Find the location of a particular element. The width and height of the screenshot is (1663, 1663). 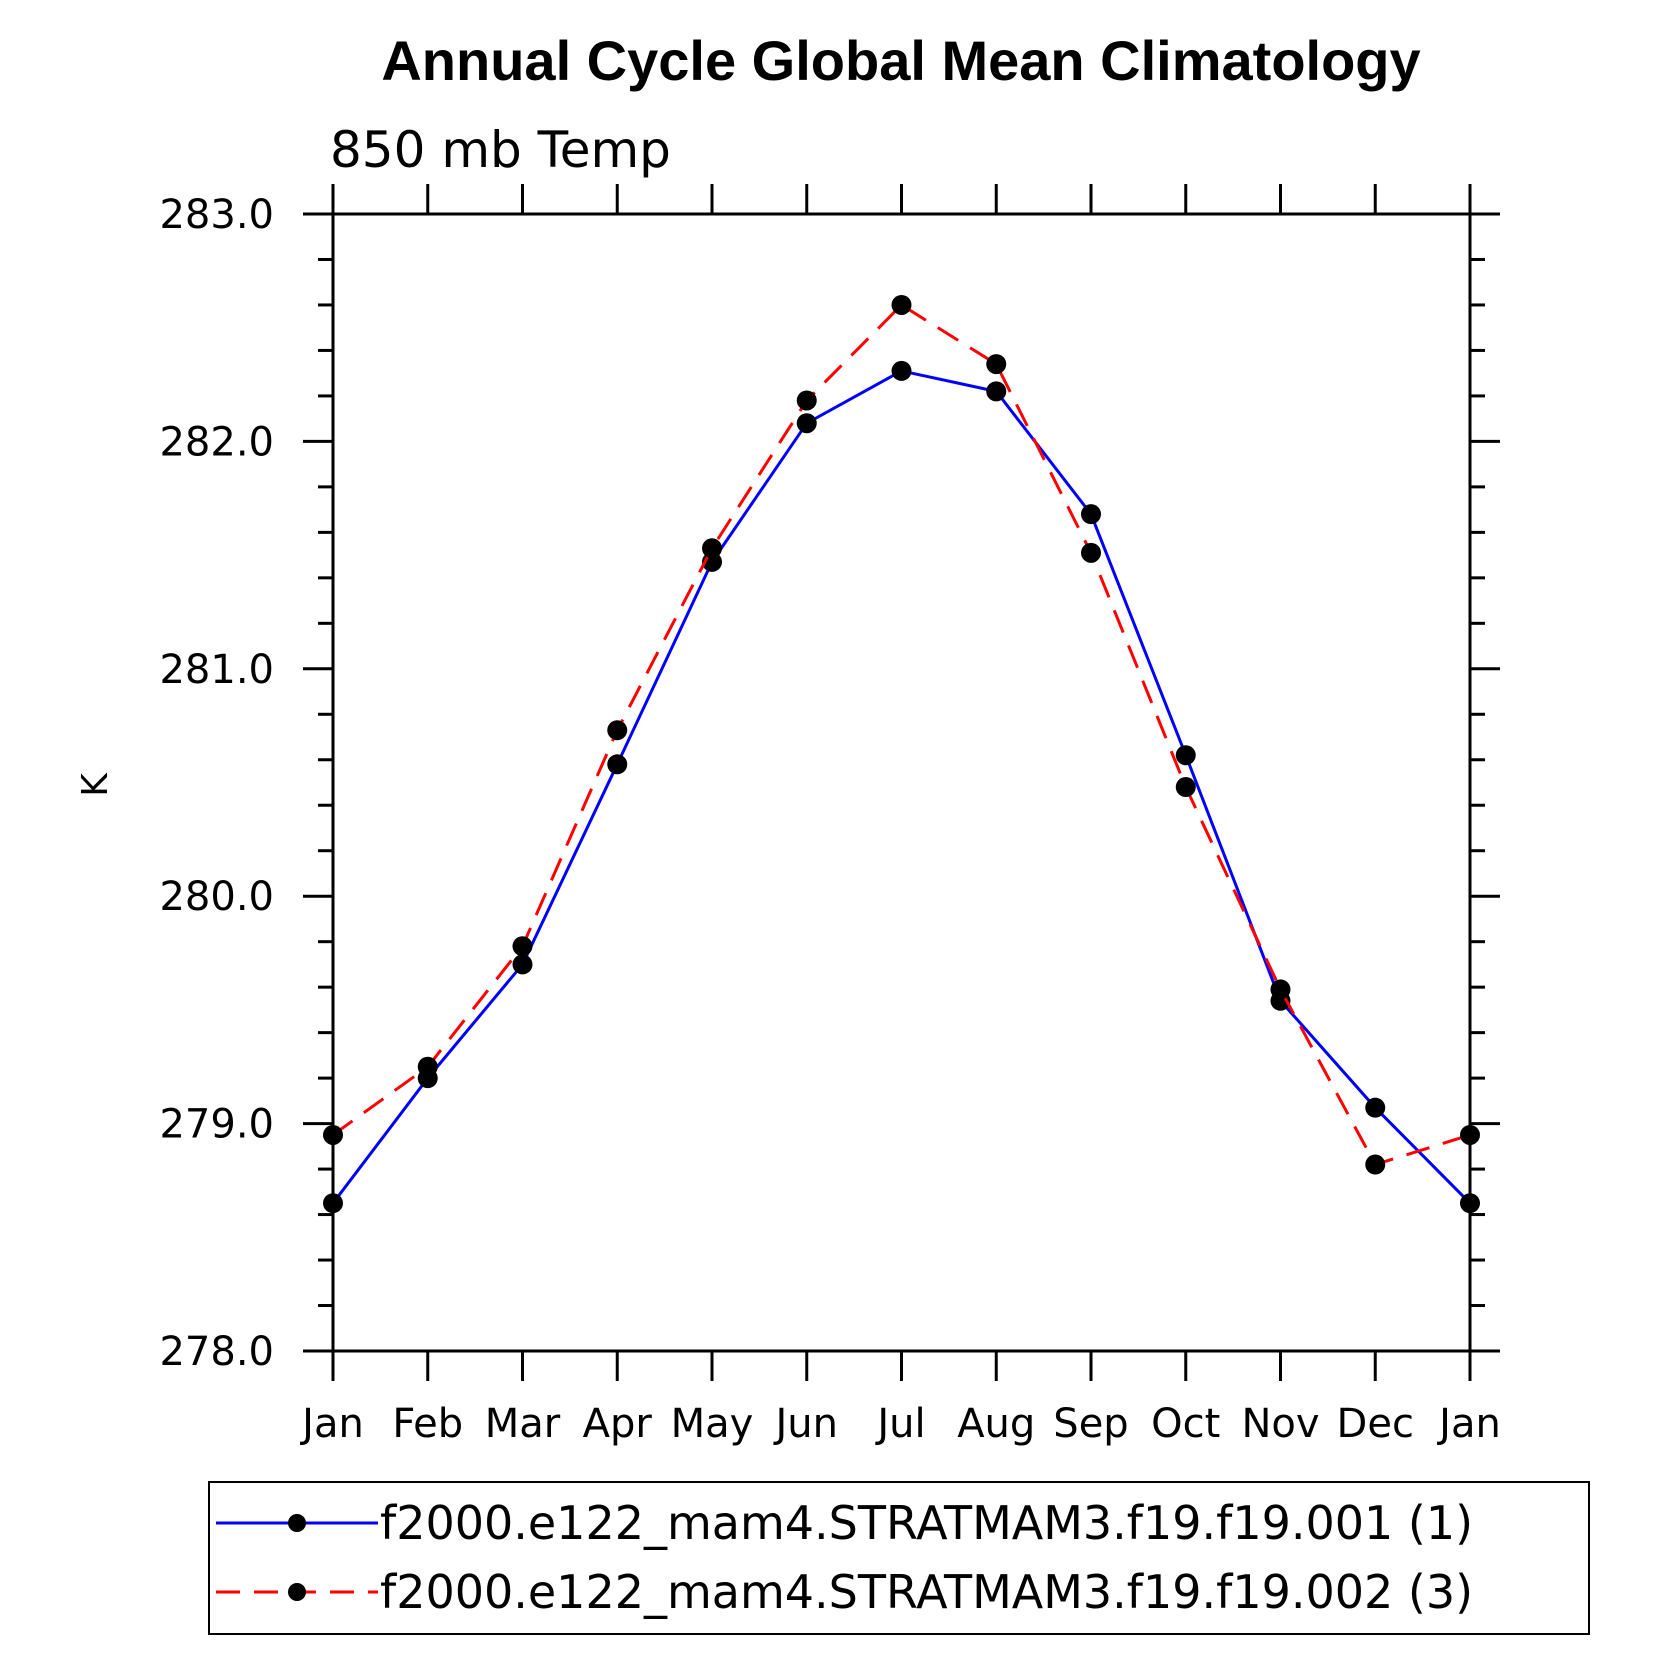

chart-subtitle: 850 mb Temp is located at coordinates (500, 150).